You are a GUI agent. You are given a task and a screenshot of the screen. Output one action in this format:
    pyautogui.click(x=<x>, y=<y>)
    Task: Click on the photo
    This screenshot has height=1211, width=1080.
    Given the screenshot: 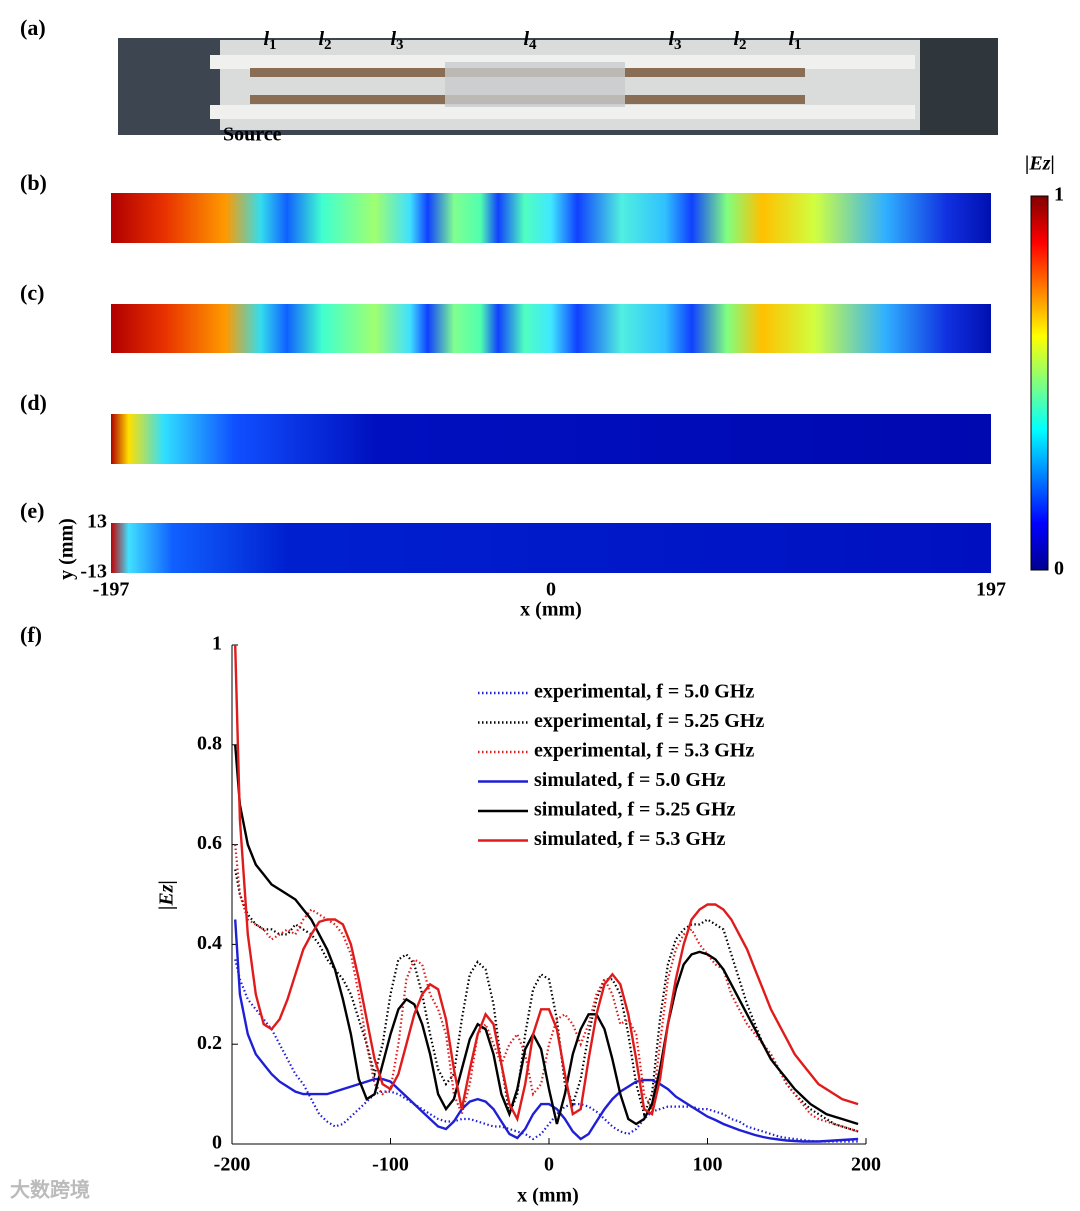 What is the action you would take?
    pyautogui.click(x=558, y=86)
    